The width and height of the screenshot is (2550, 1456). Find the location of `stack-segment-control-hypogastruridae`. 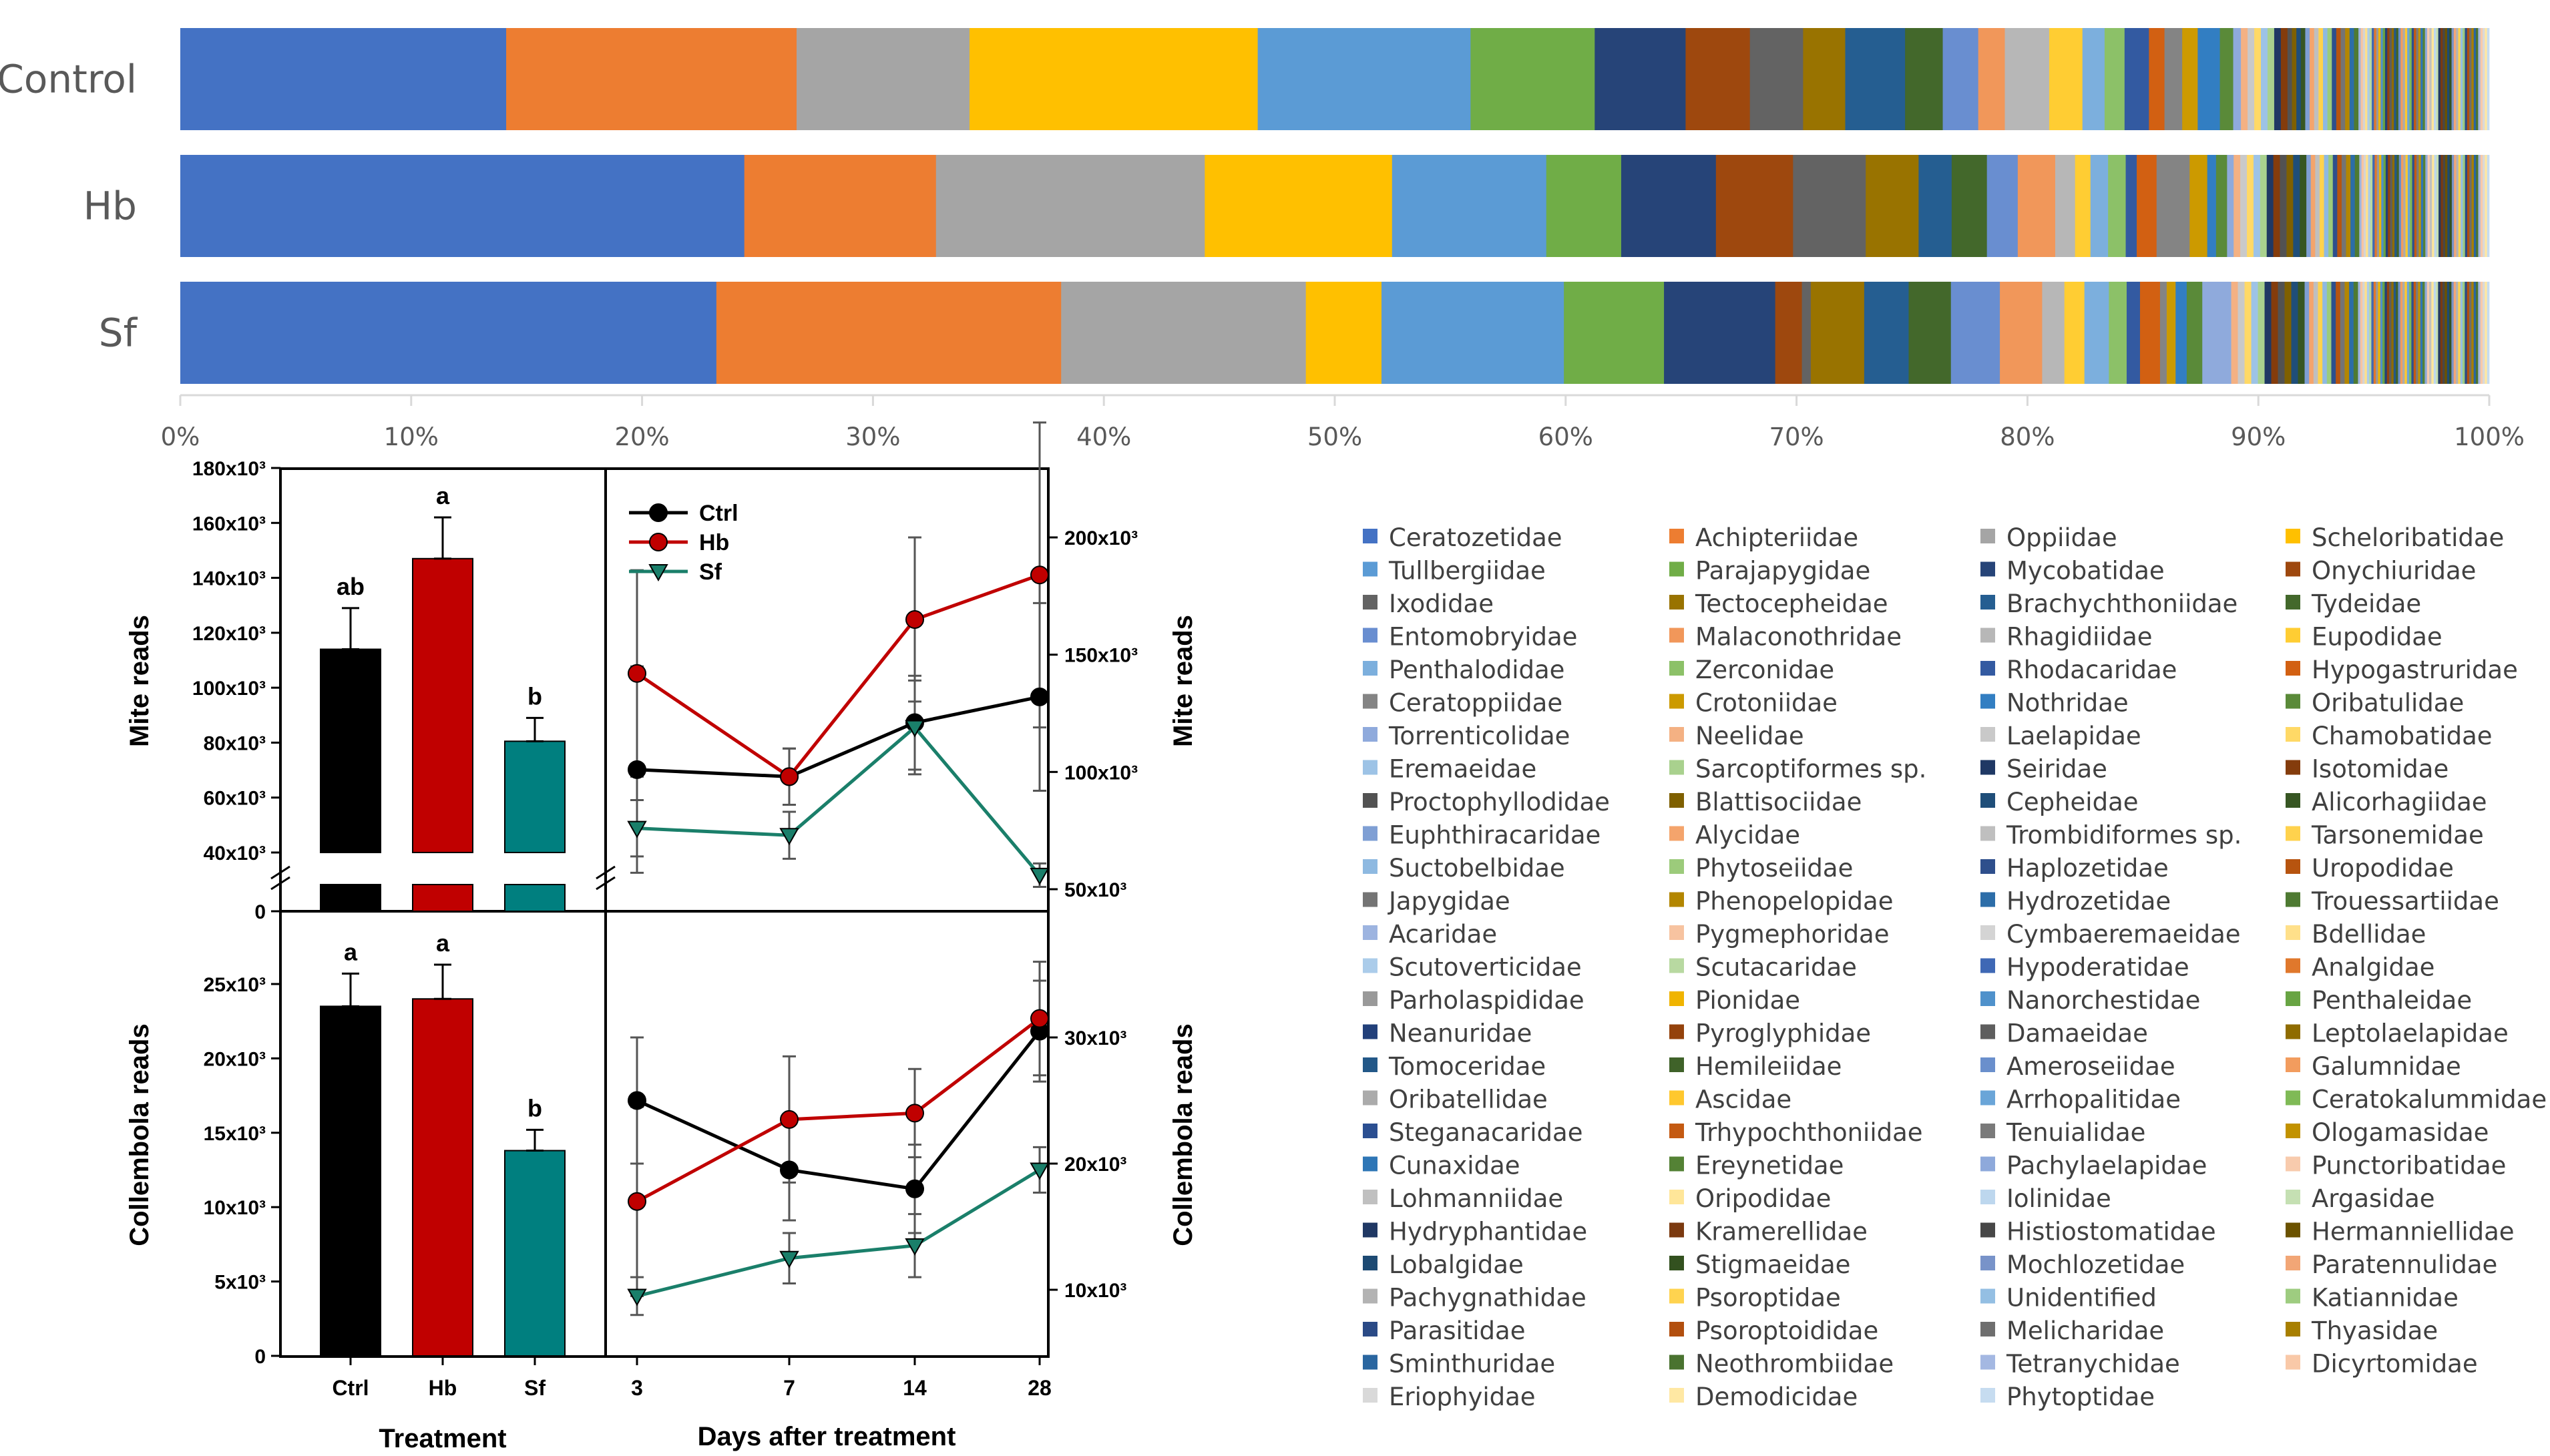

stack-segment-control-hypogastruridae is located at coordinates (2157, 79).